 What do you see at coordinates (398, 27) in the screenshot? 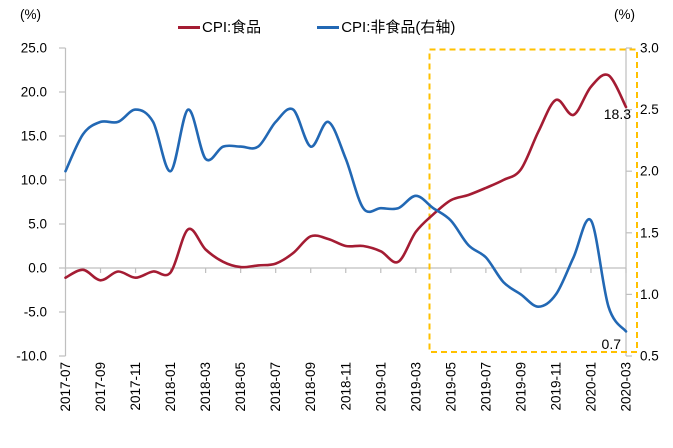
I see `legend-label-cpi-nonfood: CPI:非食品(右轴)` at bounding box center [398, 27].